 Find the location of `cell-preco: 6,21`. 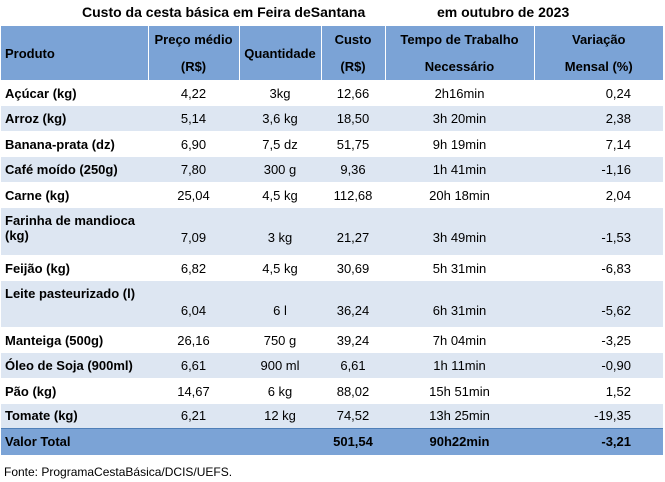

cell-preco: 6,21 is located at coordinates (193, 416).